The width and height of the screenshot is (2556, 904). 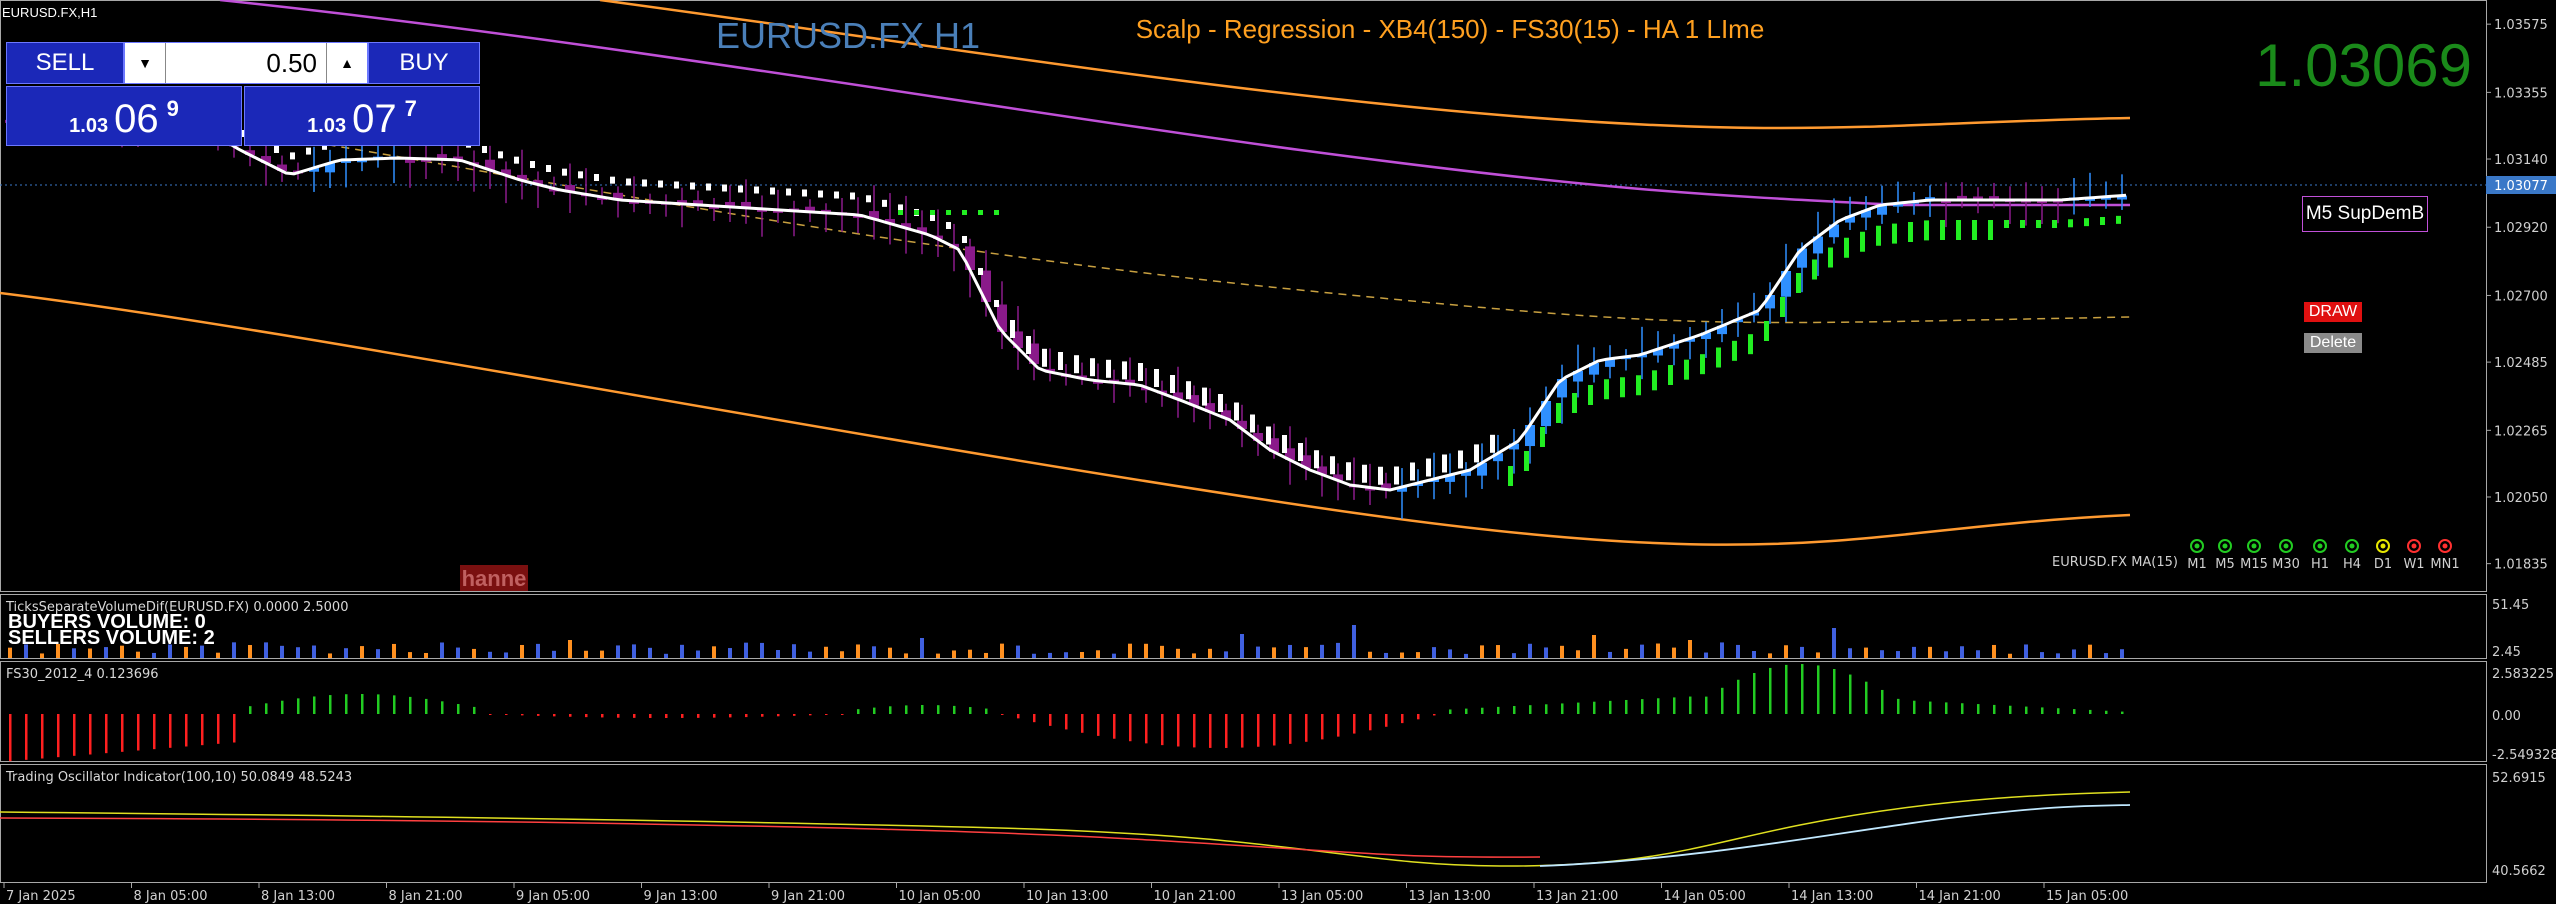 I want to click on bid-price-button: 1.03 06 9, so click(x=124, y=116).